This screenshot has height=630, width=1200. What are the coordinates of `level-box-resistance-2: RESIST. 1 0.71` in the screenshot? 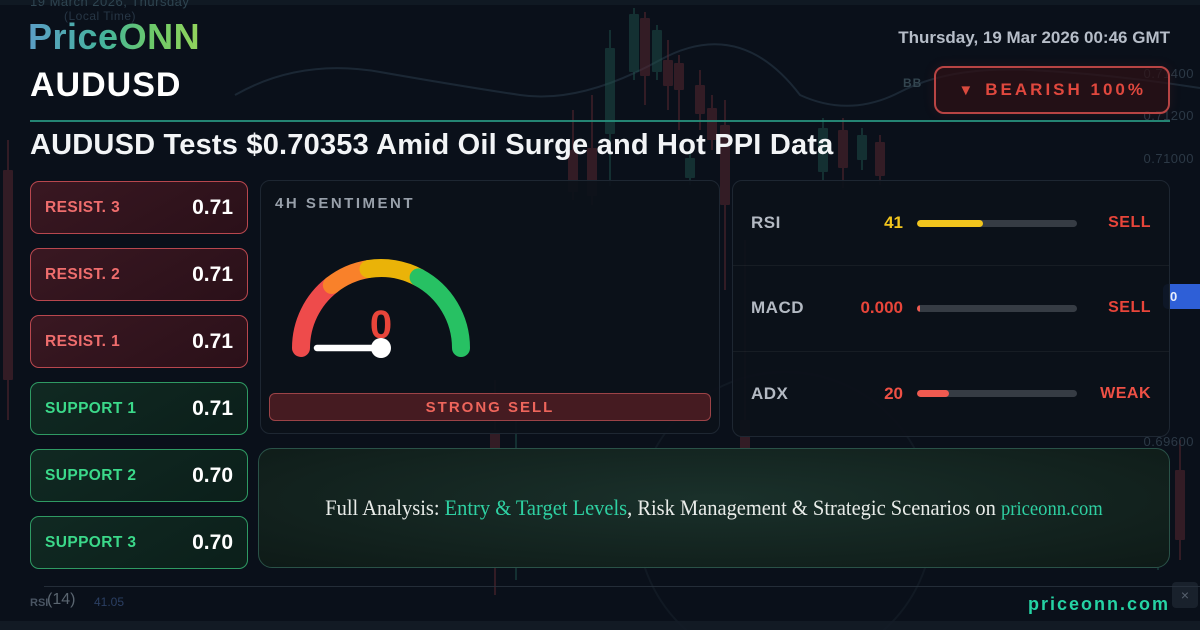 It's located at (139, 341).